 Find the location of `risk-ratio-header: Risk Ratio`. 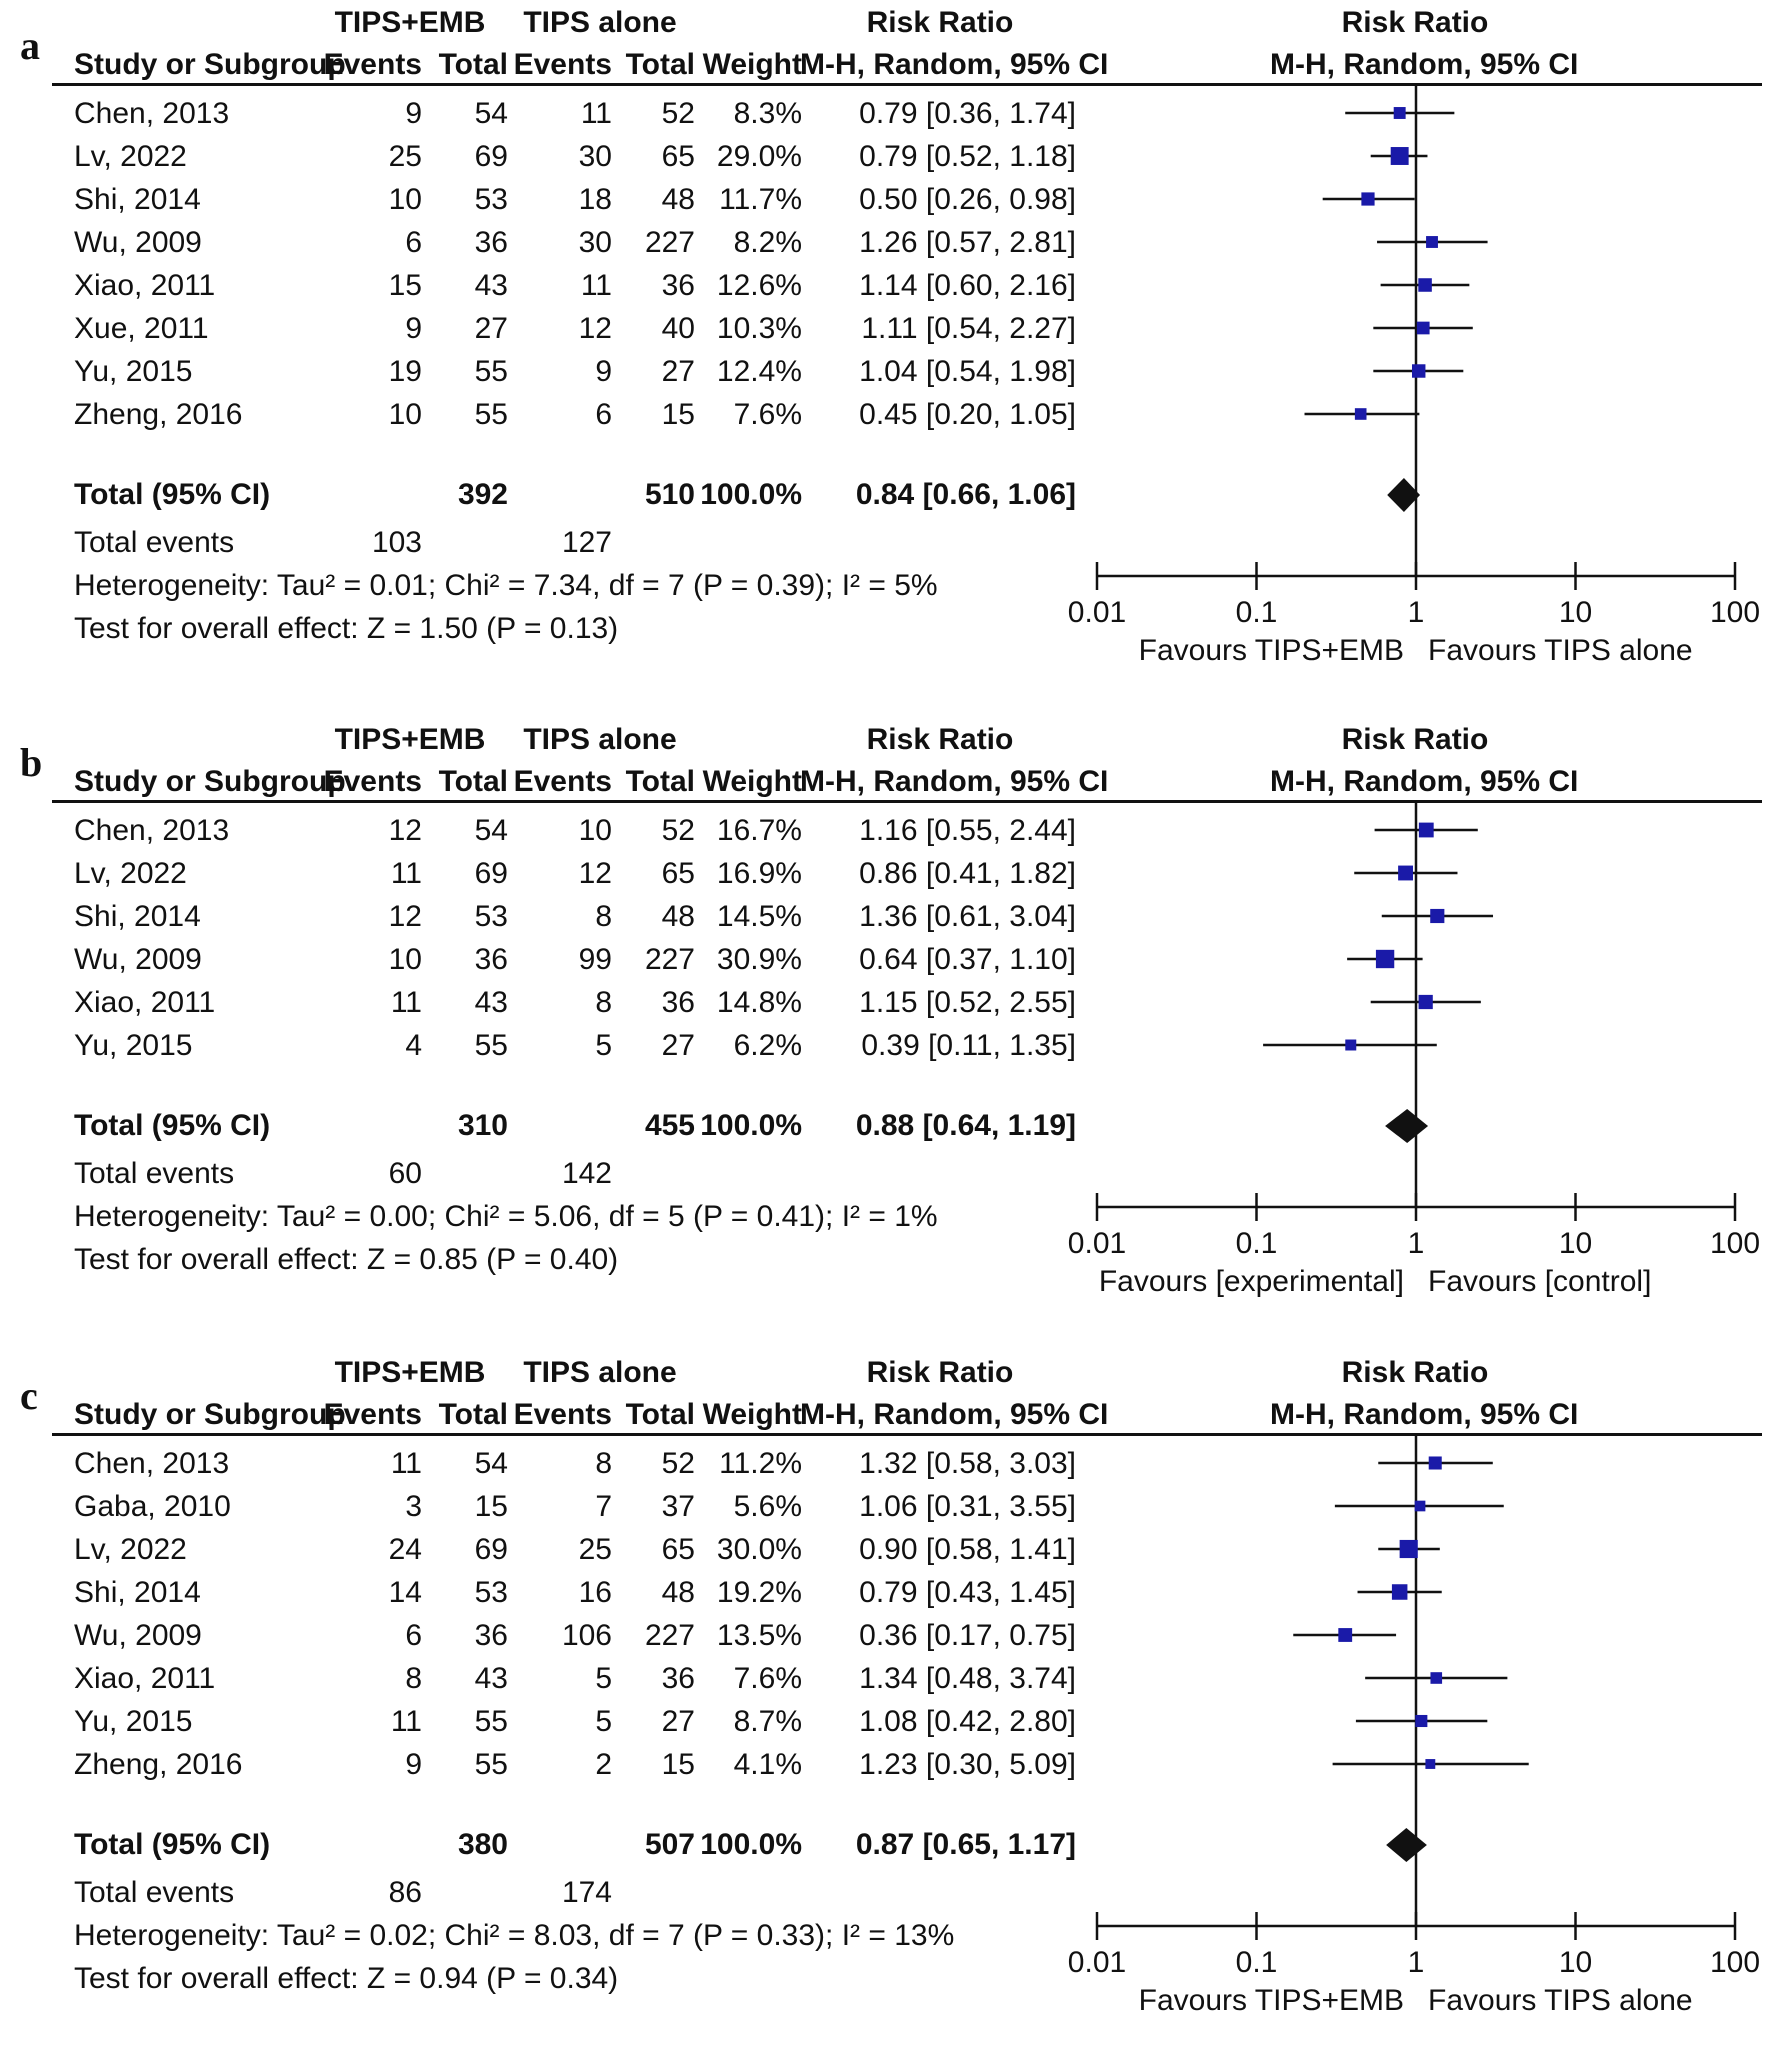

risk-ratio-header: Risk Ratio is located at coordinates (940, 739).